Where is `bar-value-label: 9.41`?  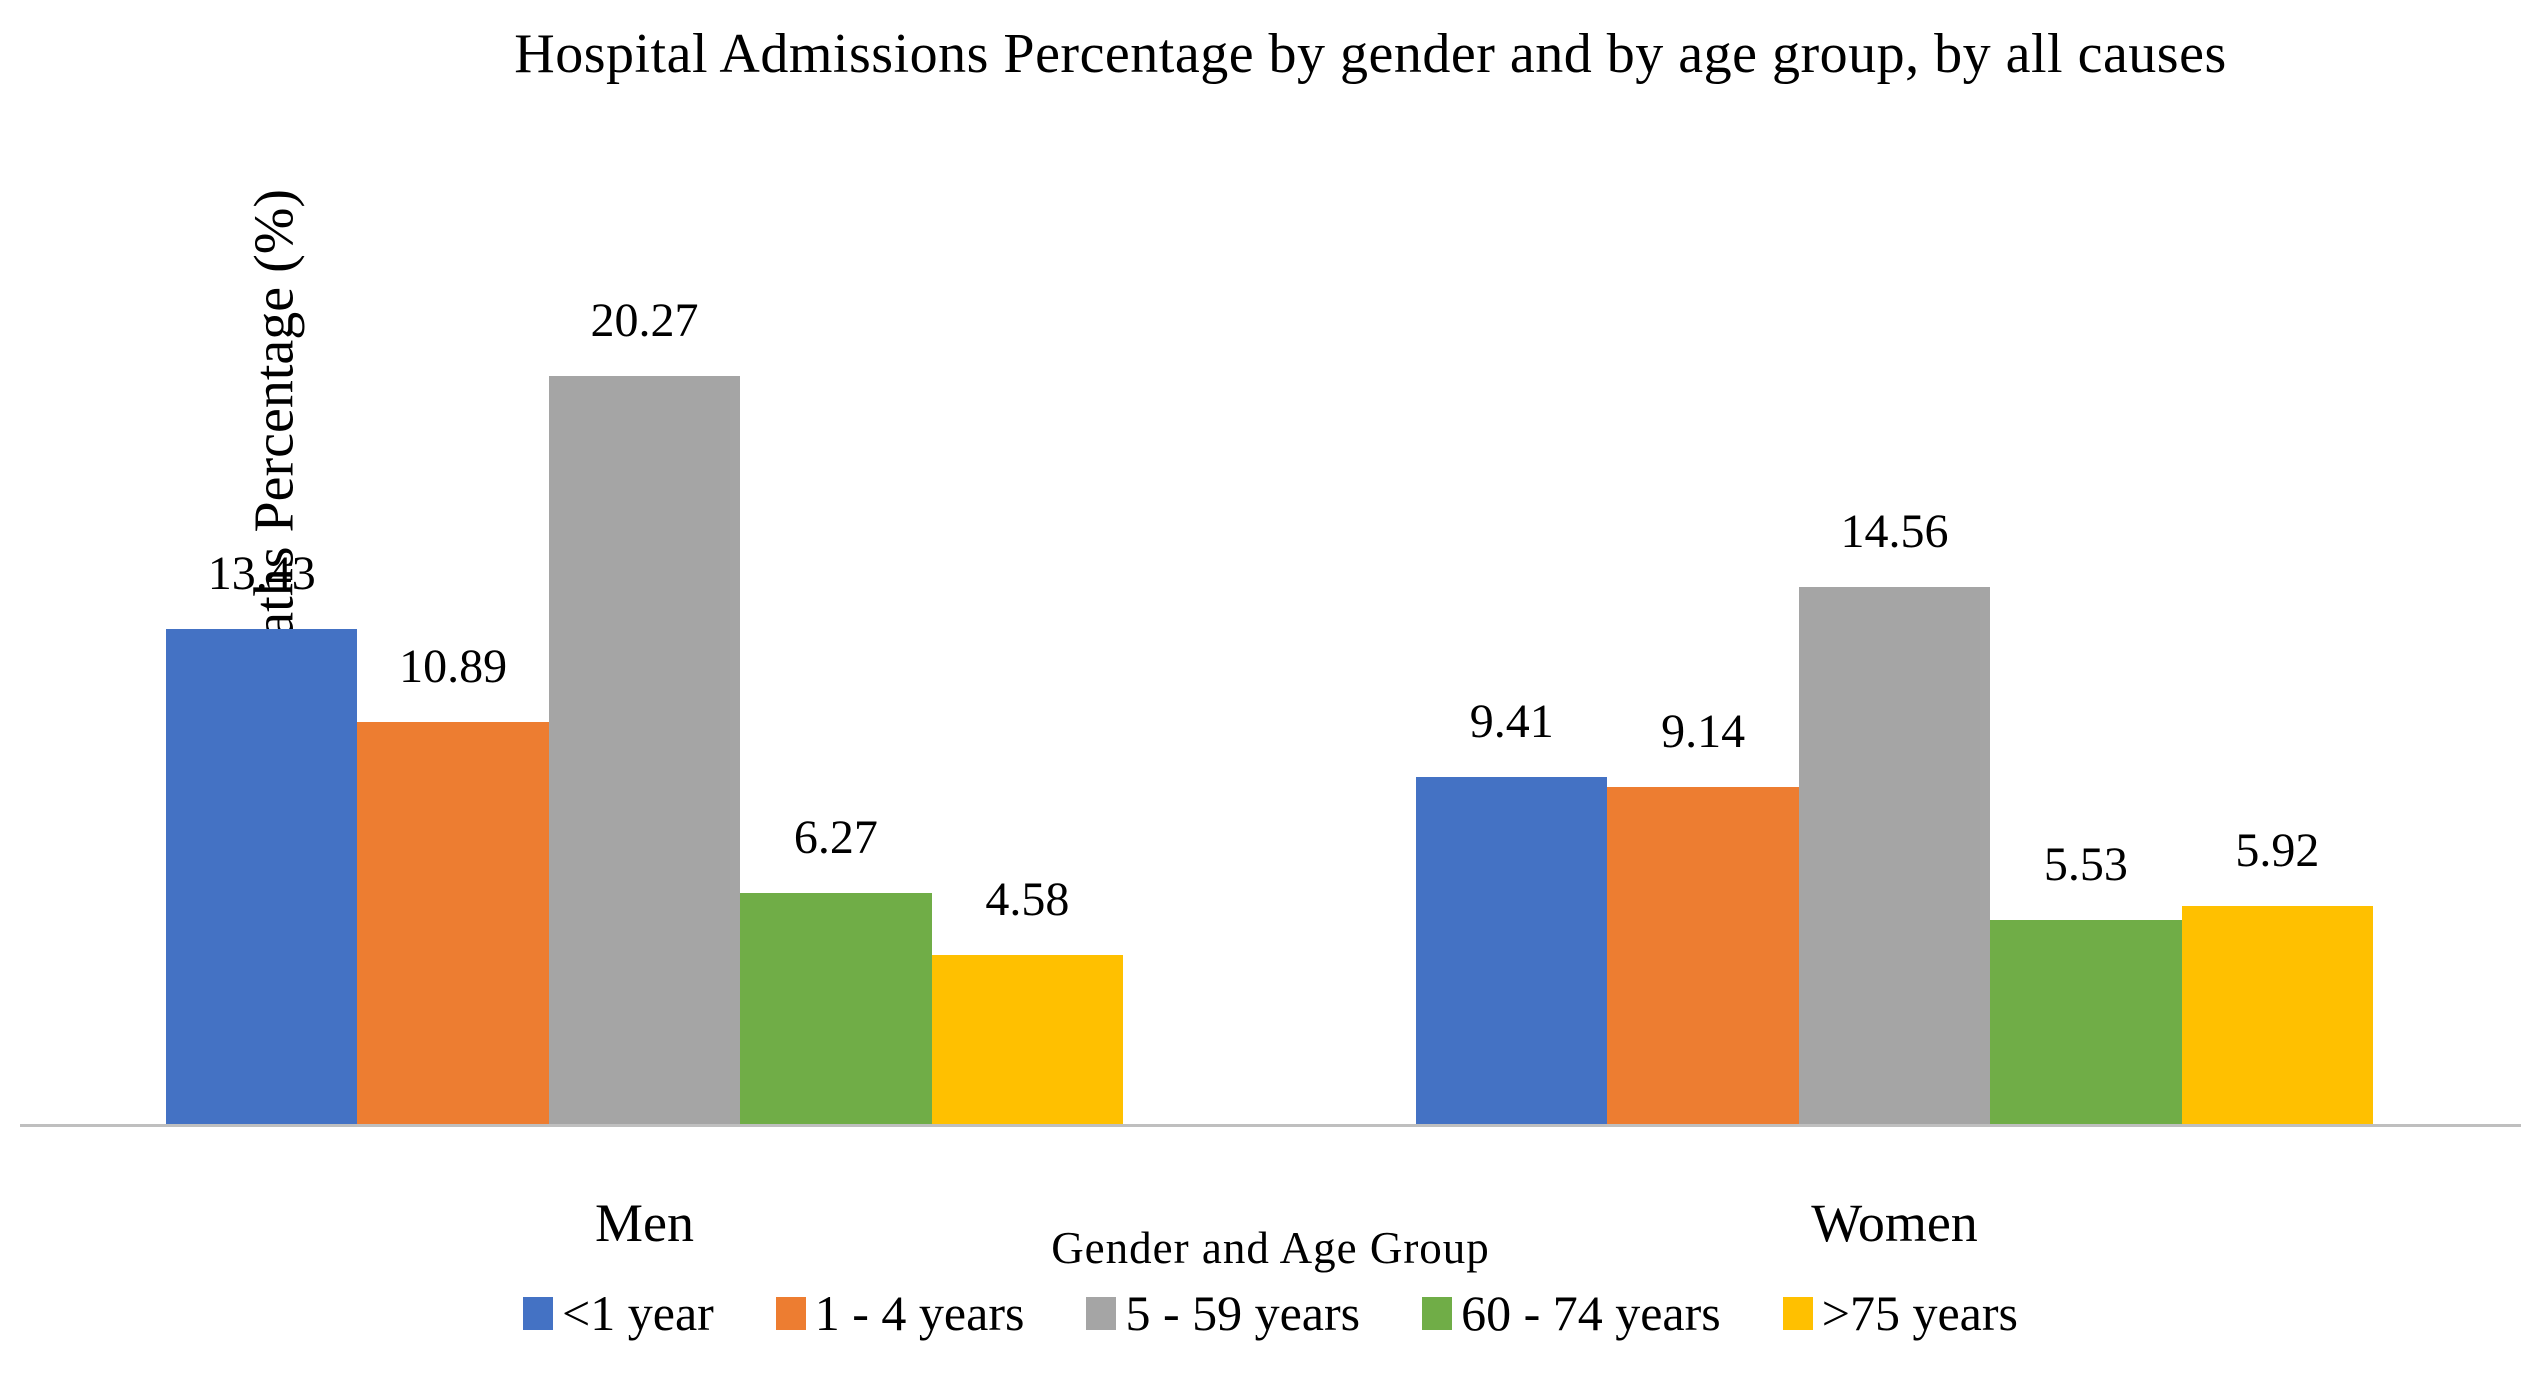
bar-value-label: 9.41 is located at coordinates (1511, 721).